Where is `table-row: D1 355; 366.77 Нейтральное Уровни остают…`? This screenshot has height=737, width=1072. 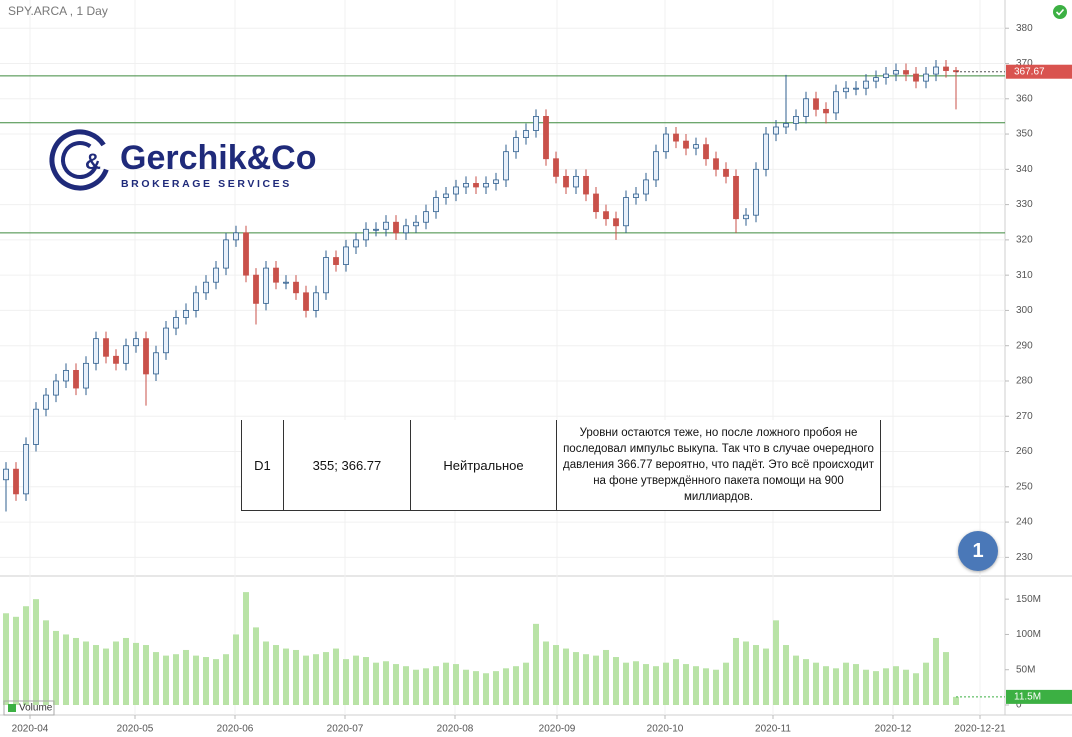
table-row: D1 355; 366.77 Нейтральное Уровни остают… is located at coordinates (561, 465).